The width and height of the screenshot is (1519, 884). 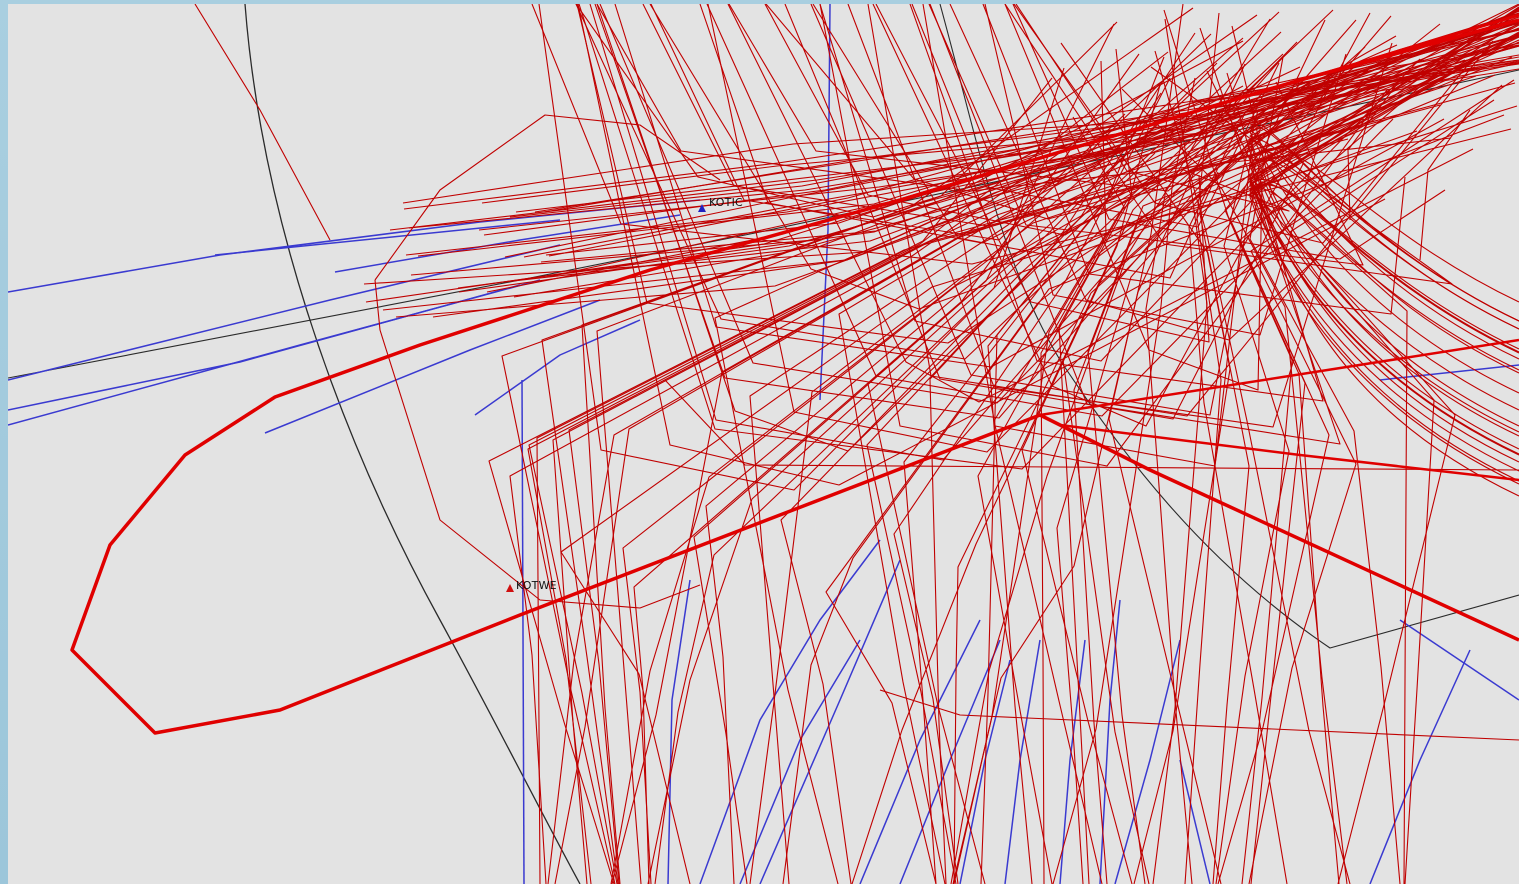 I want to click on waypoint-kotic: KOTIC, so click(x=720, y=204).